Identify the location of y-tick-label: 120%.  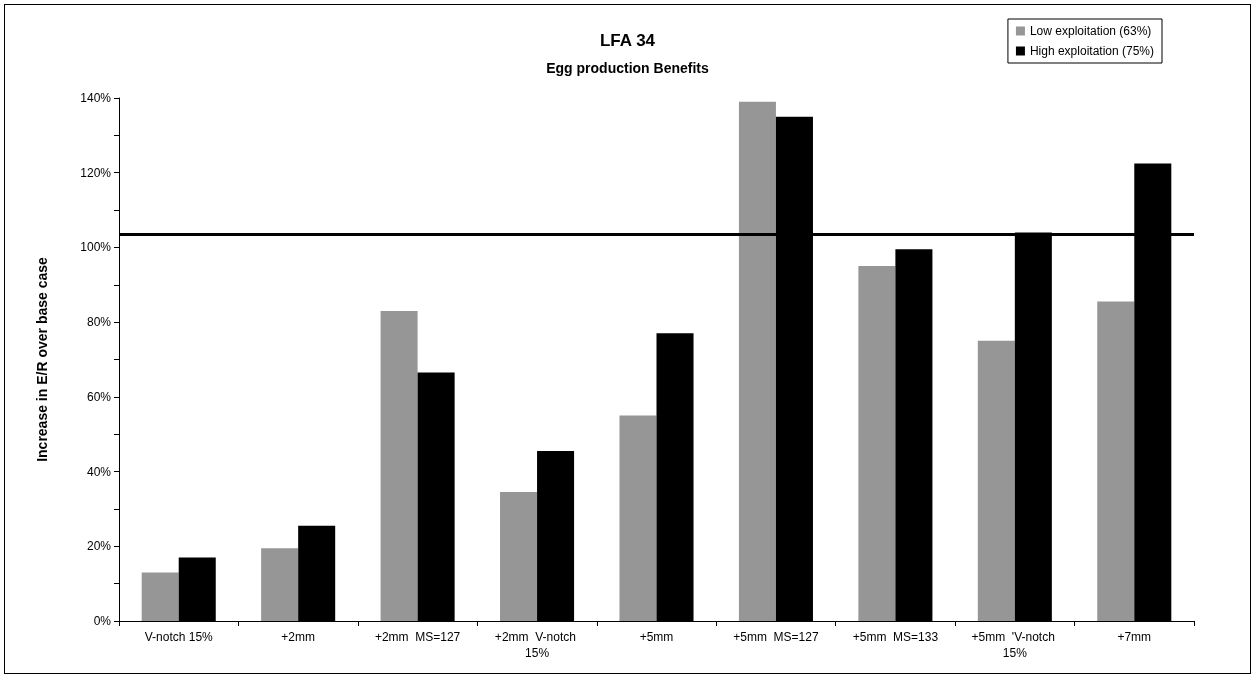
(96, 172).